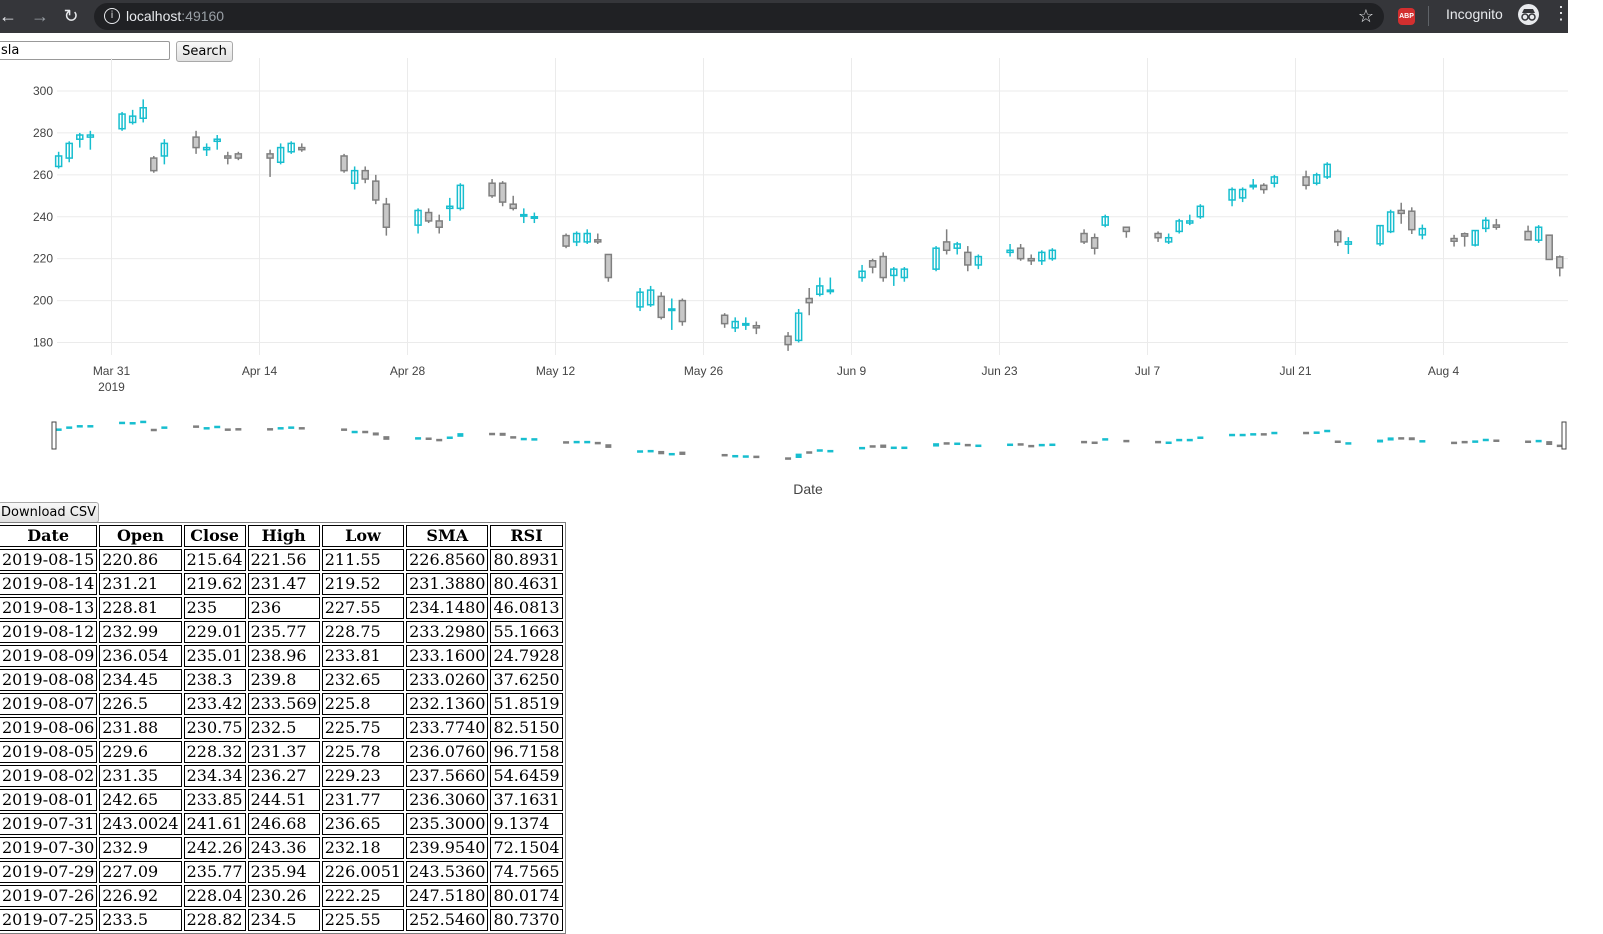 The image size is (1603, 934). What do you see at coordinates (526, 560) in the screenshot?
I see `table-cell: 80.8931` at bounding box center [526, 560].